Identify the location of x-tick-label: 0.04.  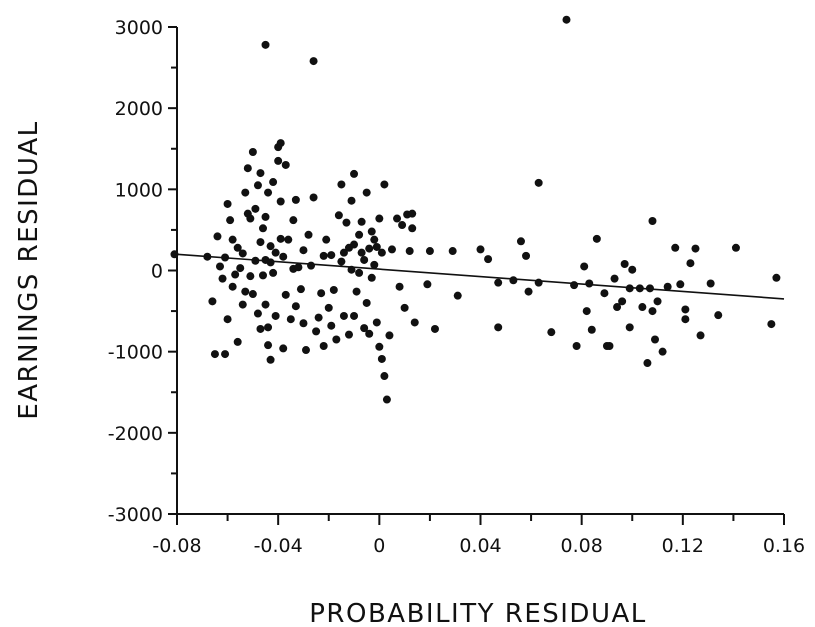
(480, 546).